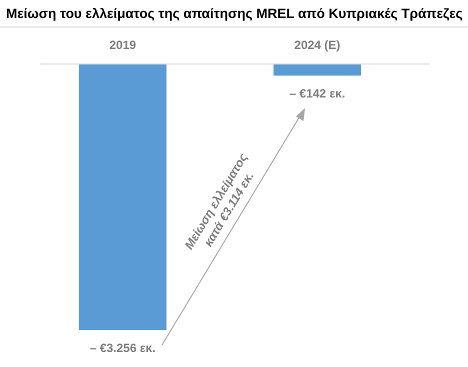 This screenshot has width=468, height=367. Describe the element at coordinates (317, 93) in the screenshot. I see `data-label: – €142 εκ.` at that location.